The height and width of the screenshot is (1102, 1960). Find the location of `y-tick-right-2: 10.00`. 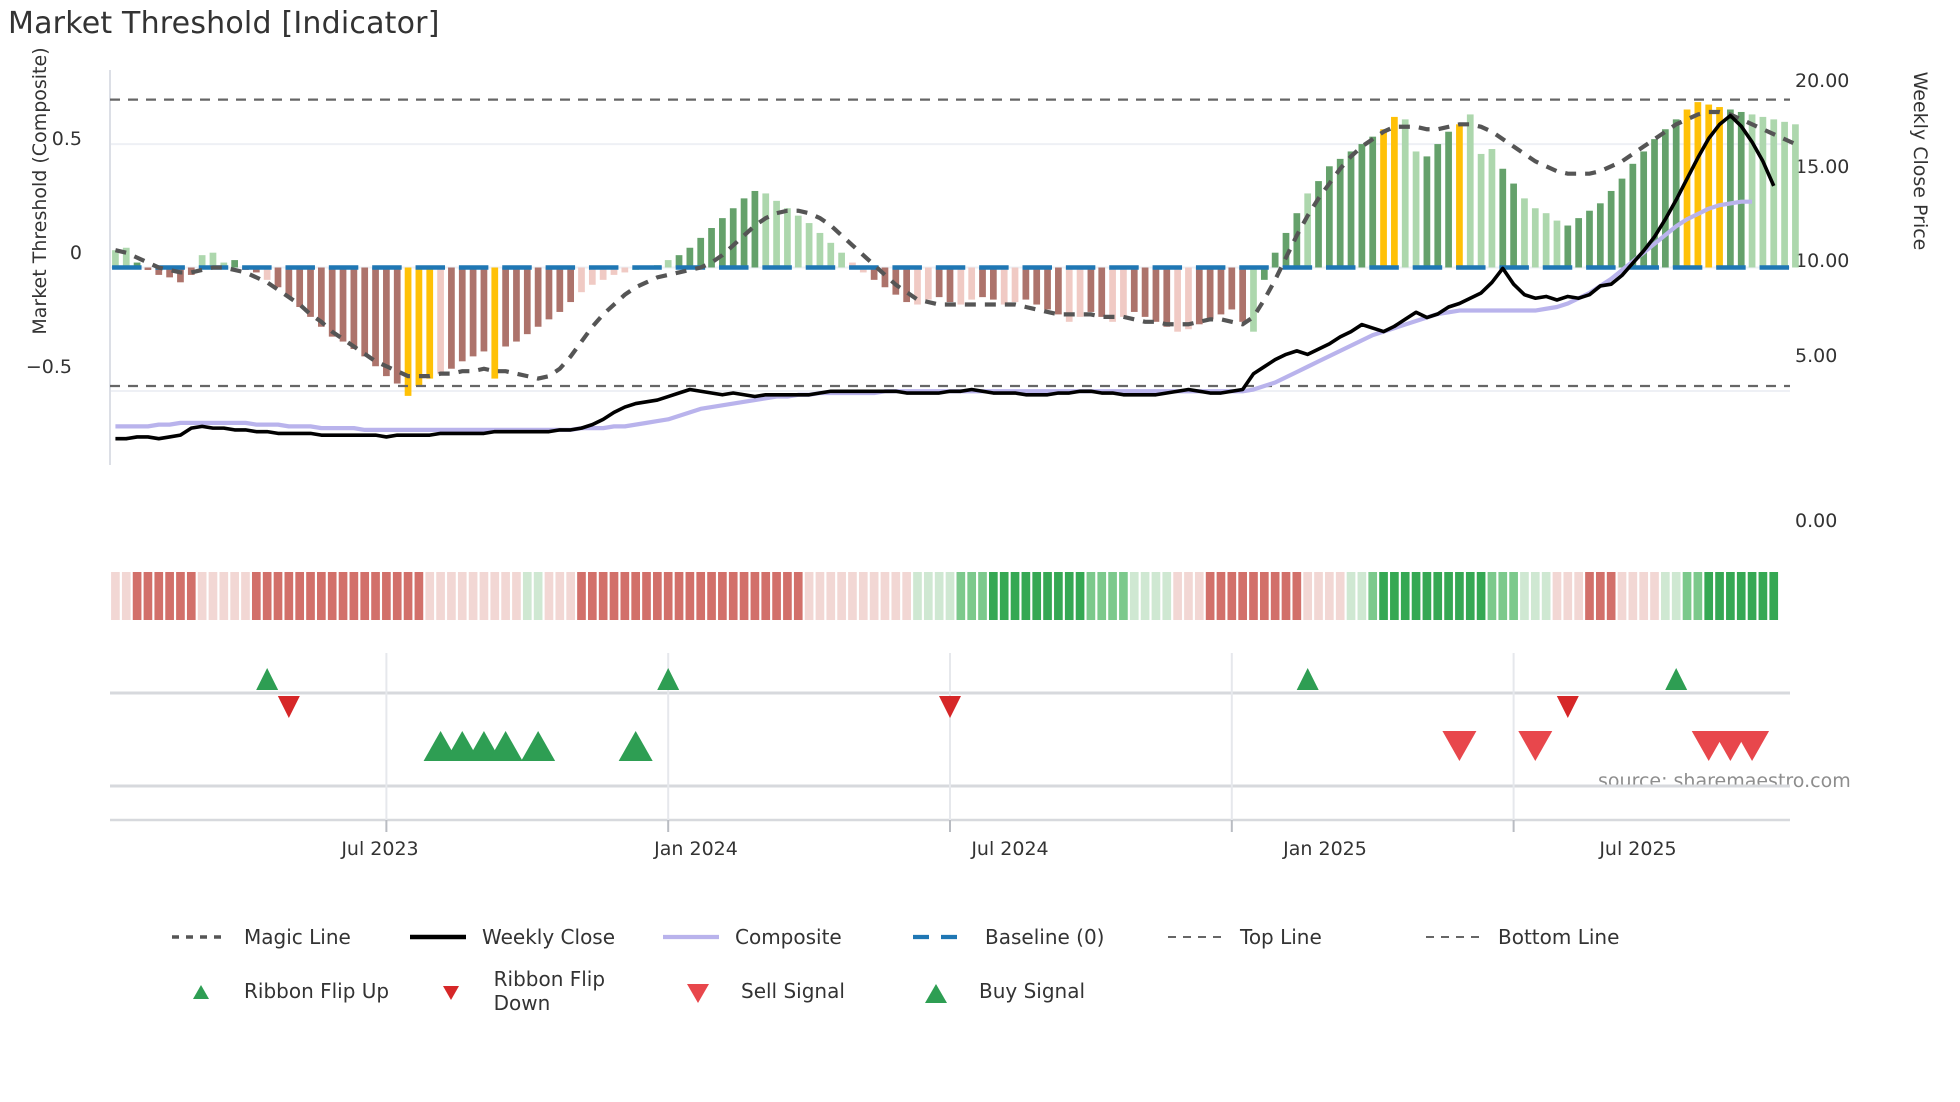

y-tick-right-2: 10.00 is located at coordinates (1822, 261).